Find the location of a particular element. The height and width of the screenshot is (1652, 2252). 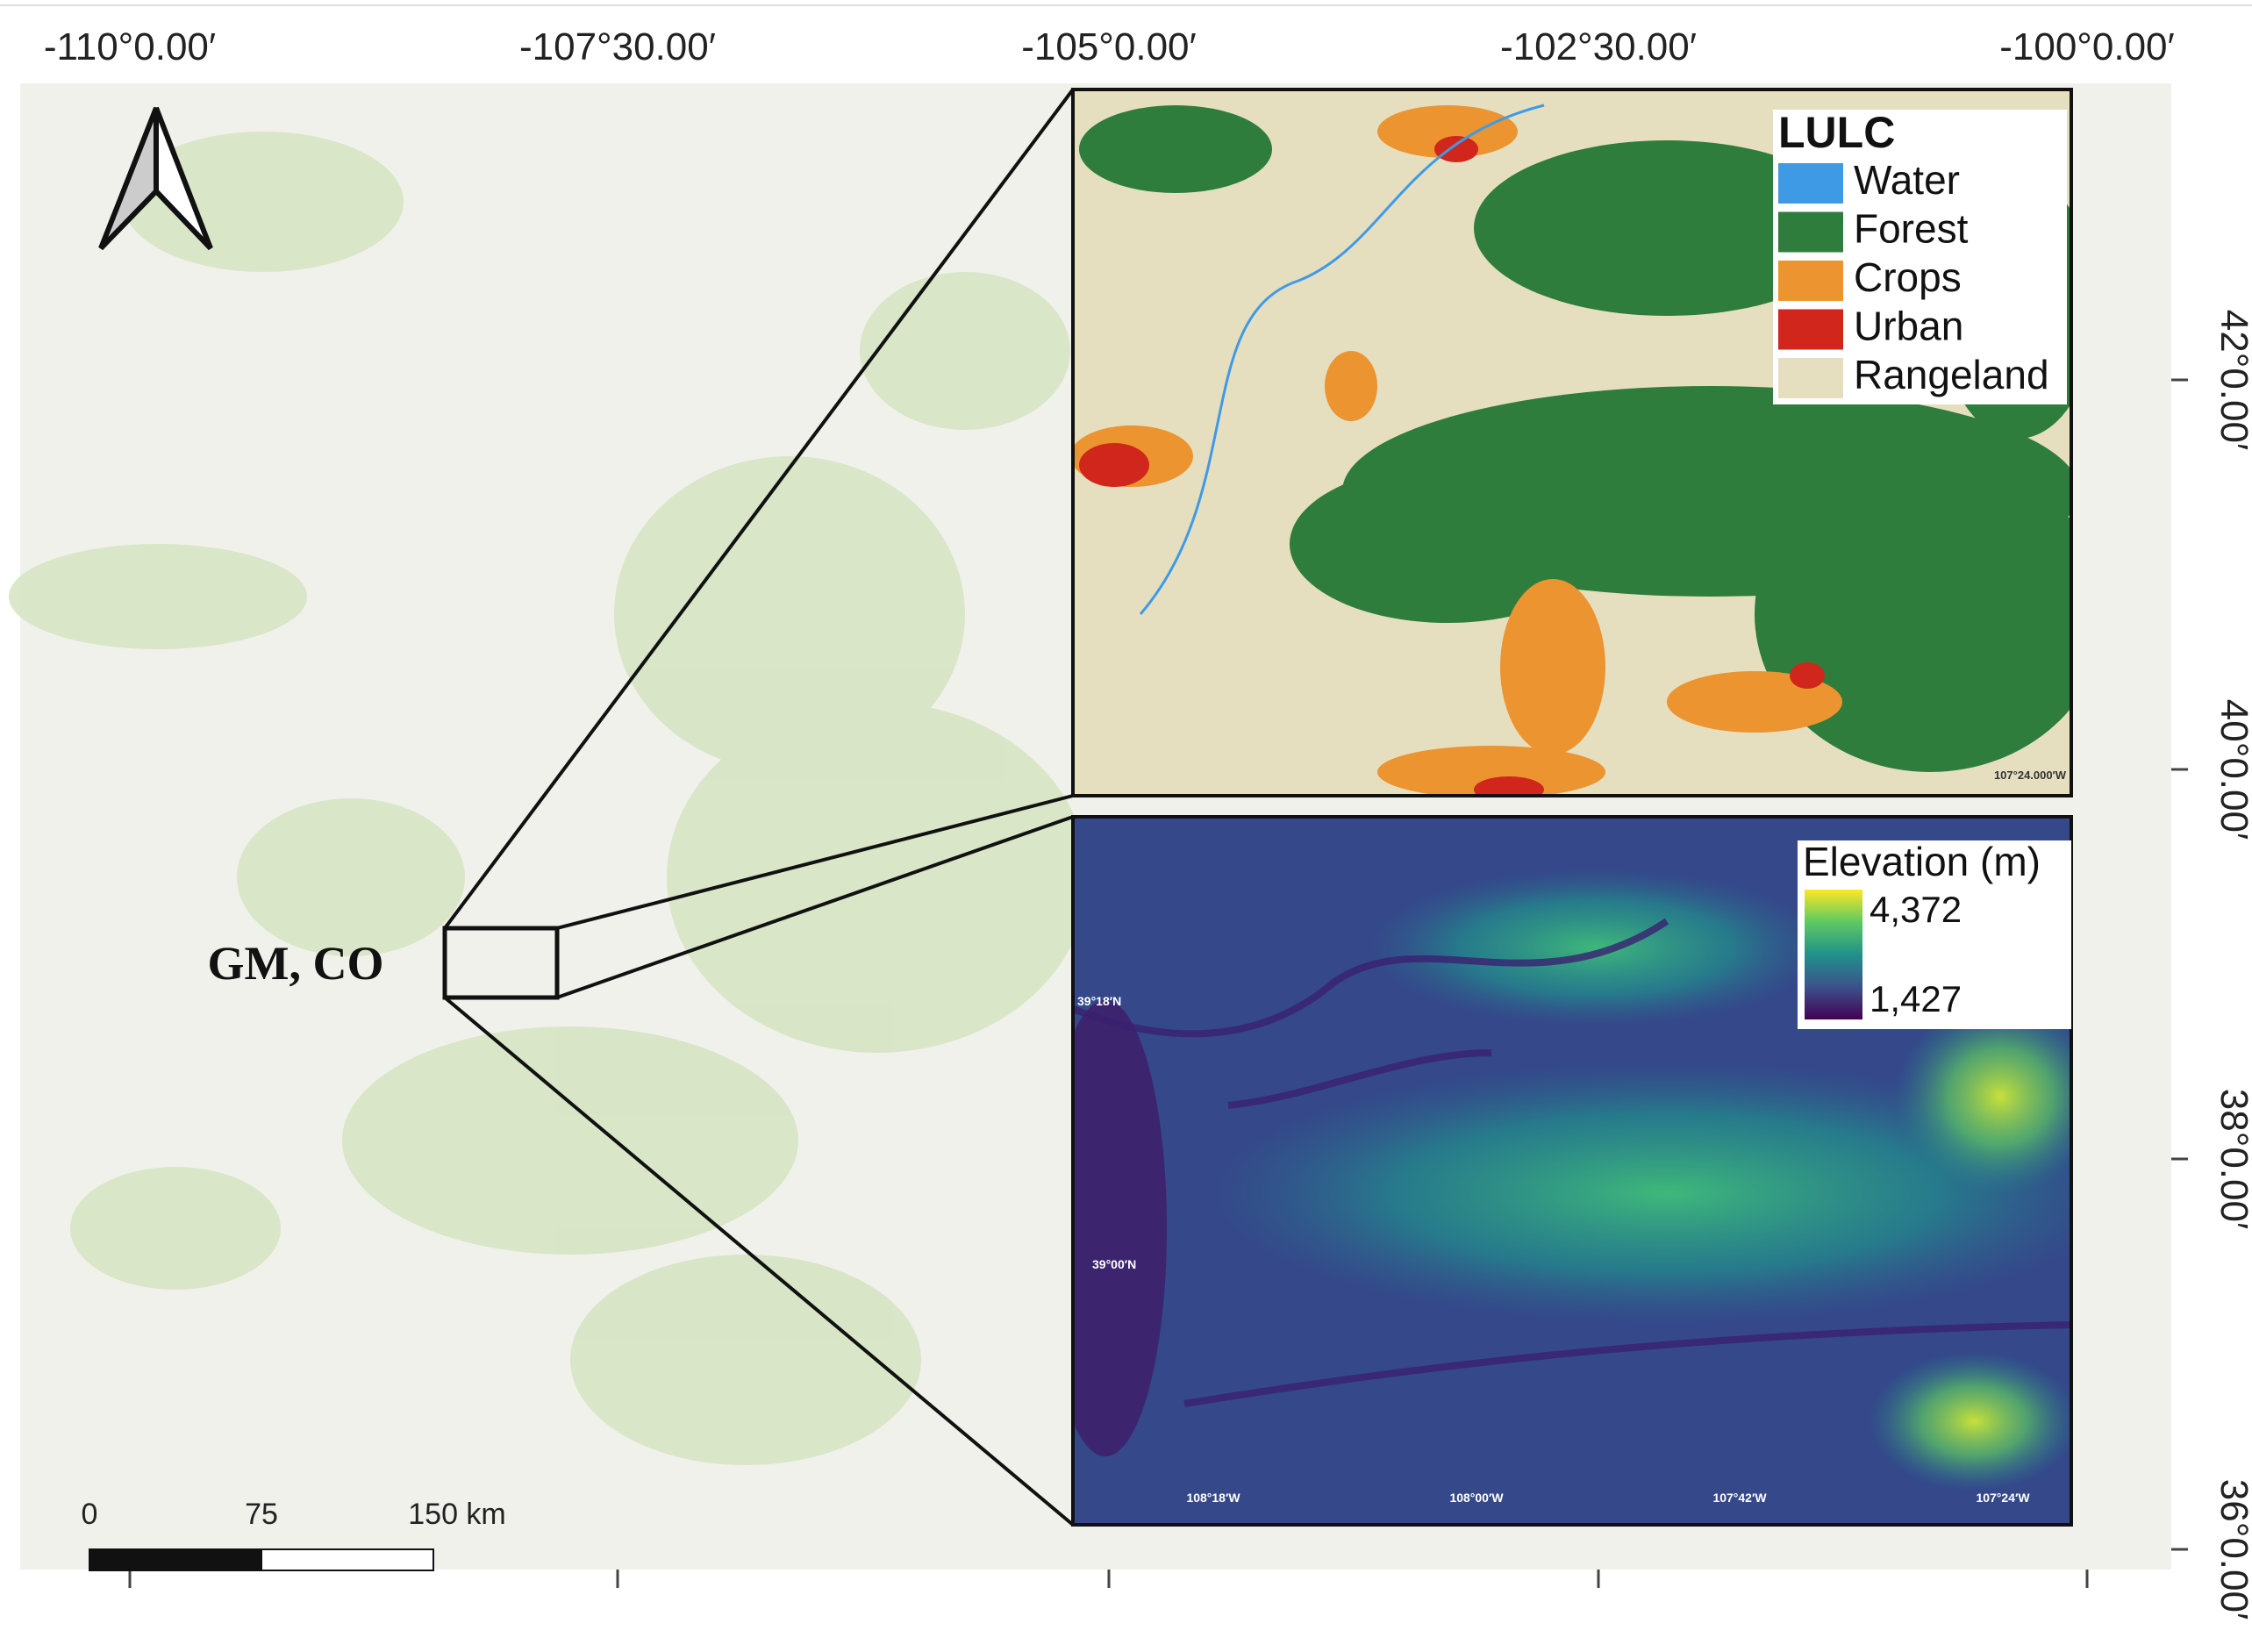

legend-max: 4,372 is located at coordinates (1916, 910).